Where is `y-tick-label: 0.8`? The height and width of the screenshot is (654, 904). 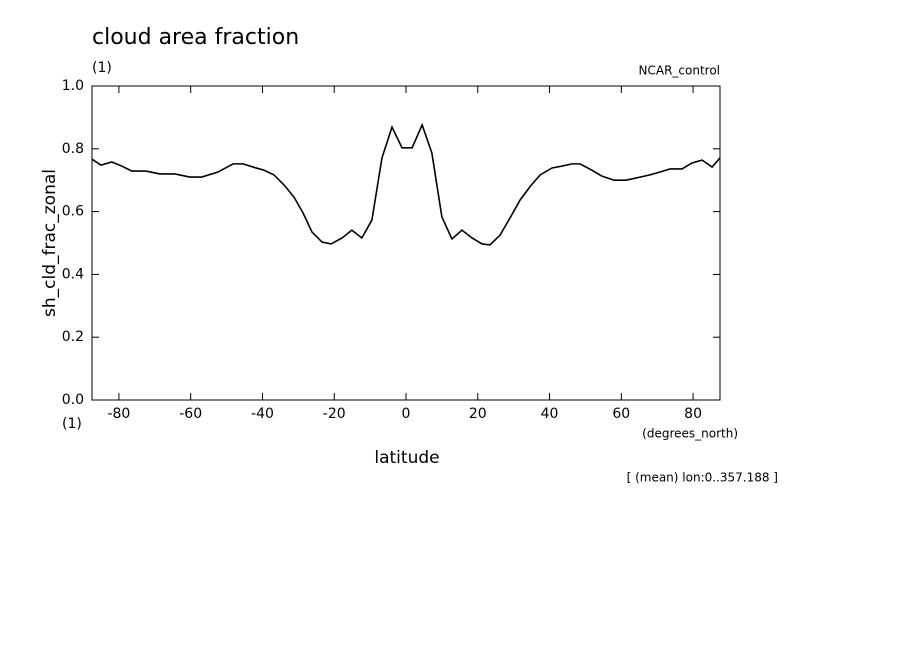 y-tick-label: 0.8 is located at coordinates (73, 149).